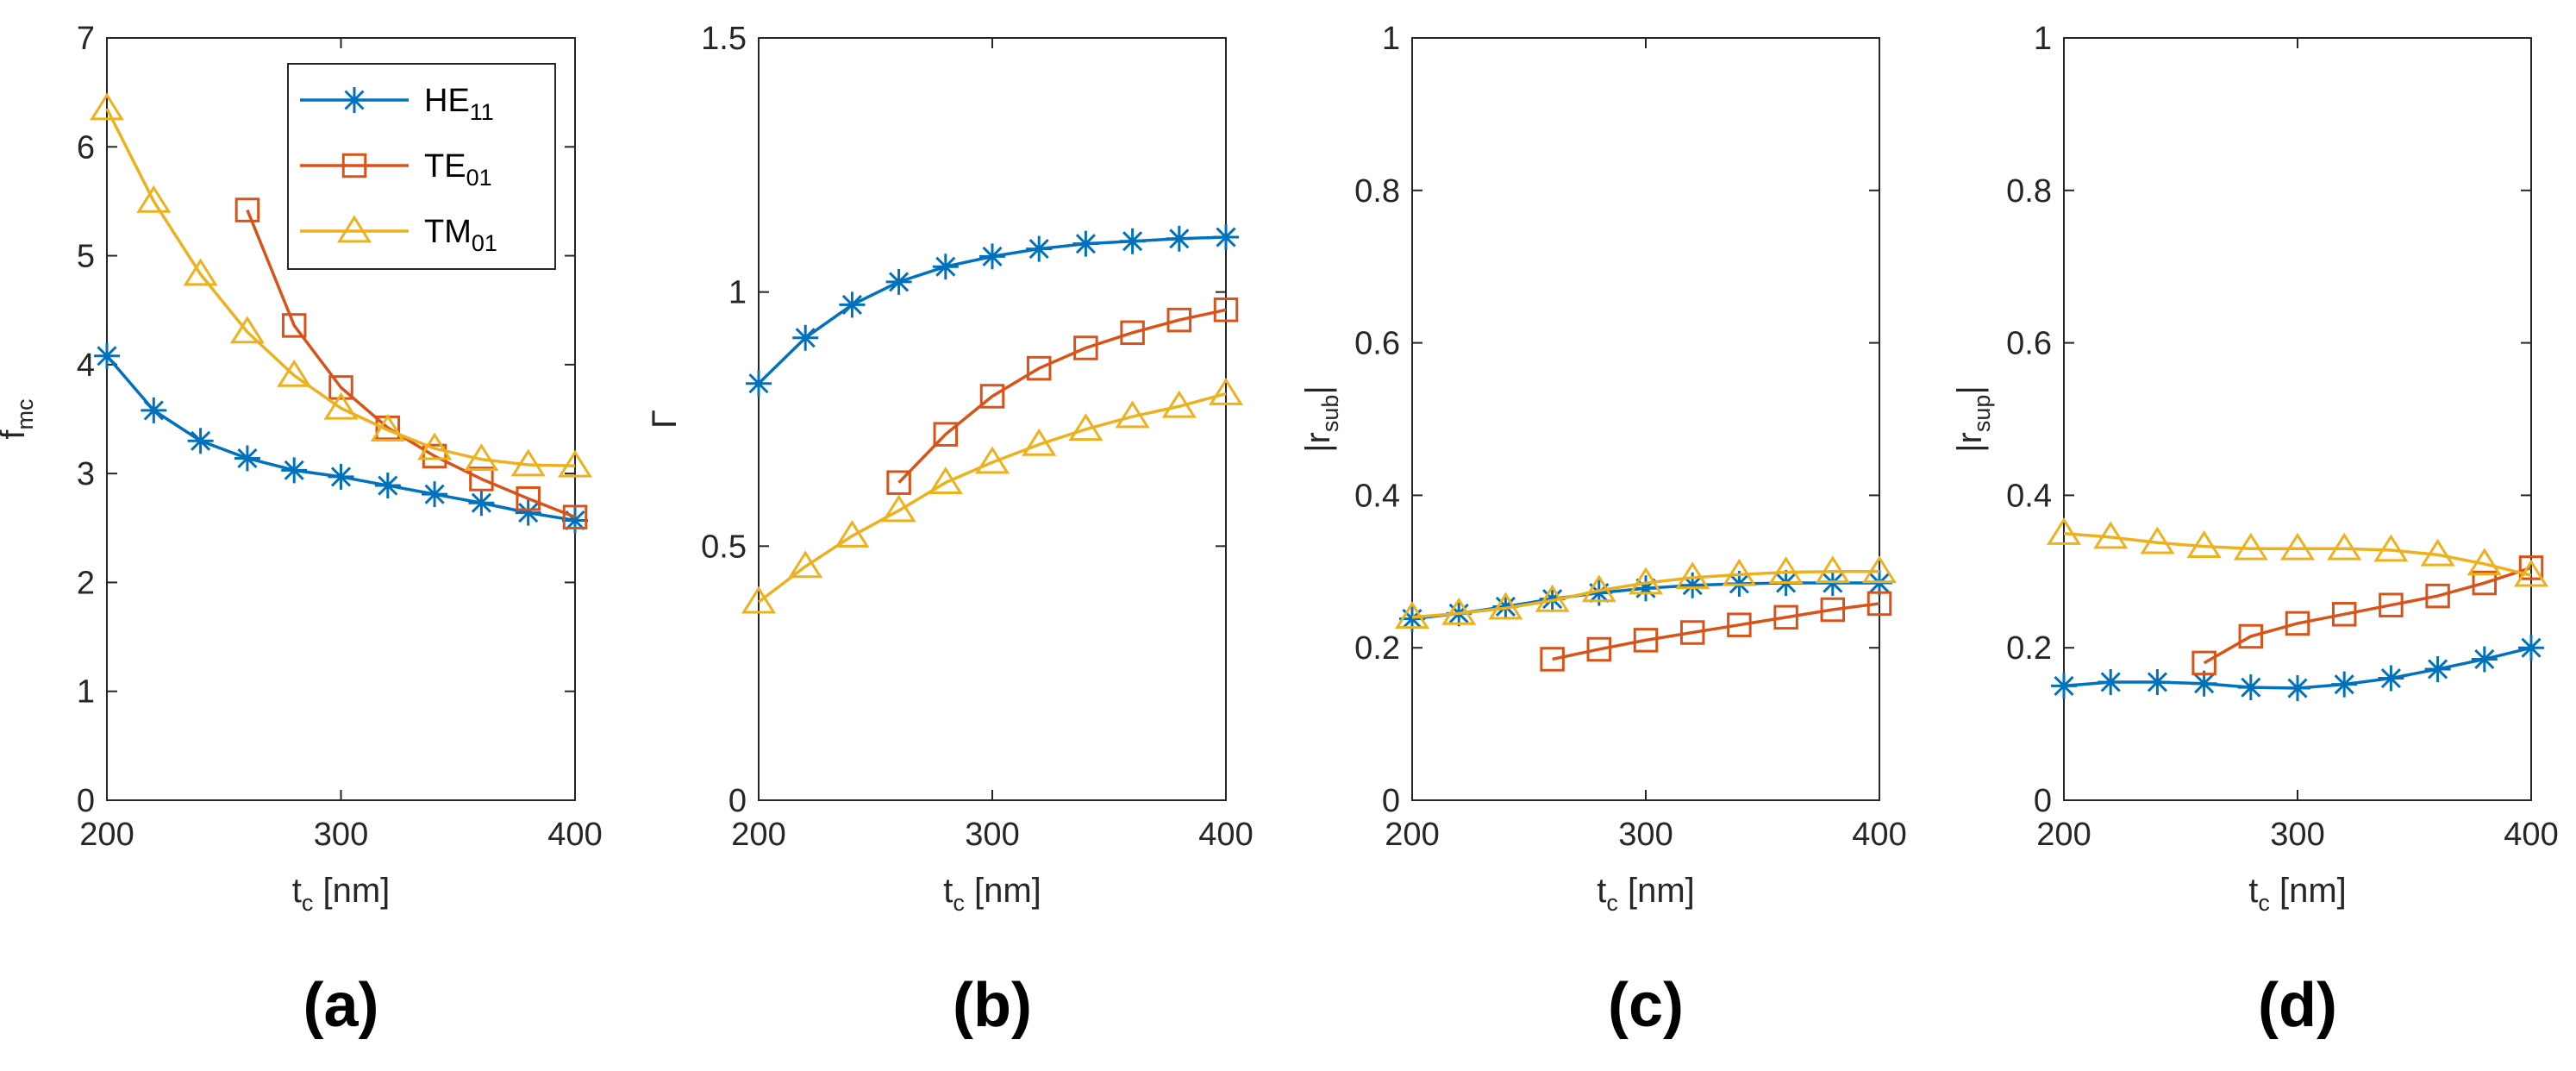 This screenshot has width=2576, height=1071. I want to click on y-tick-label: 0.5, so click(724, 547).